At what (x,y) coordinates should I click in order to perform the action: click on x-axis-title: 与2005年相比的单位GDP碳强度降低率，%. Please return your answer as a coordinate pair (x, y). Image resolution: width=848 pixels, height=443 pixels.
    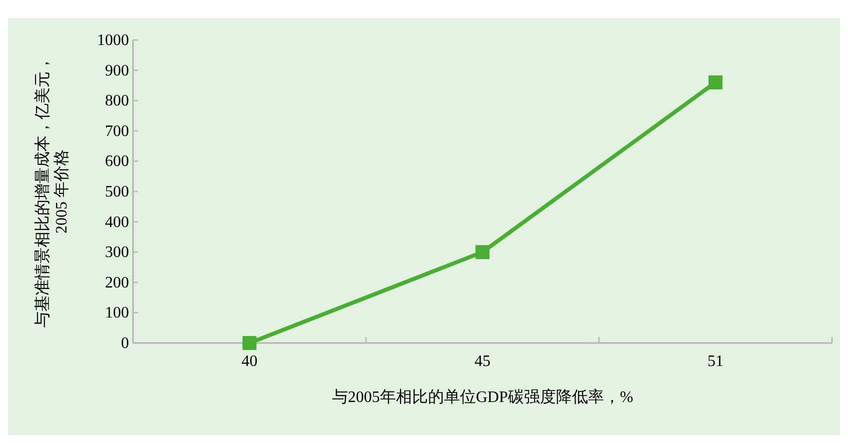
    Looking at the image, I should click on (483, 397).